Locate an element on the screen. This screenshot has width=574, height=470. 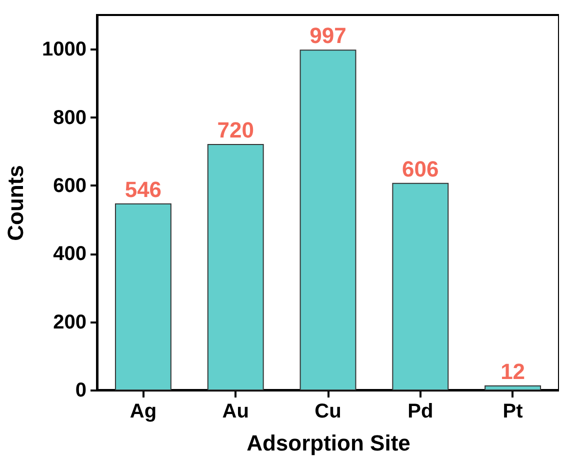
y-axis-title: Counts is located at coordinates (15, 203).